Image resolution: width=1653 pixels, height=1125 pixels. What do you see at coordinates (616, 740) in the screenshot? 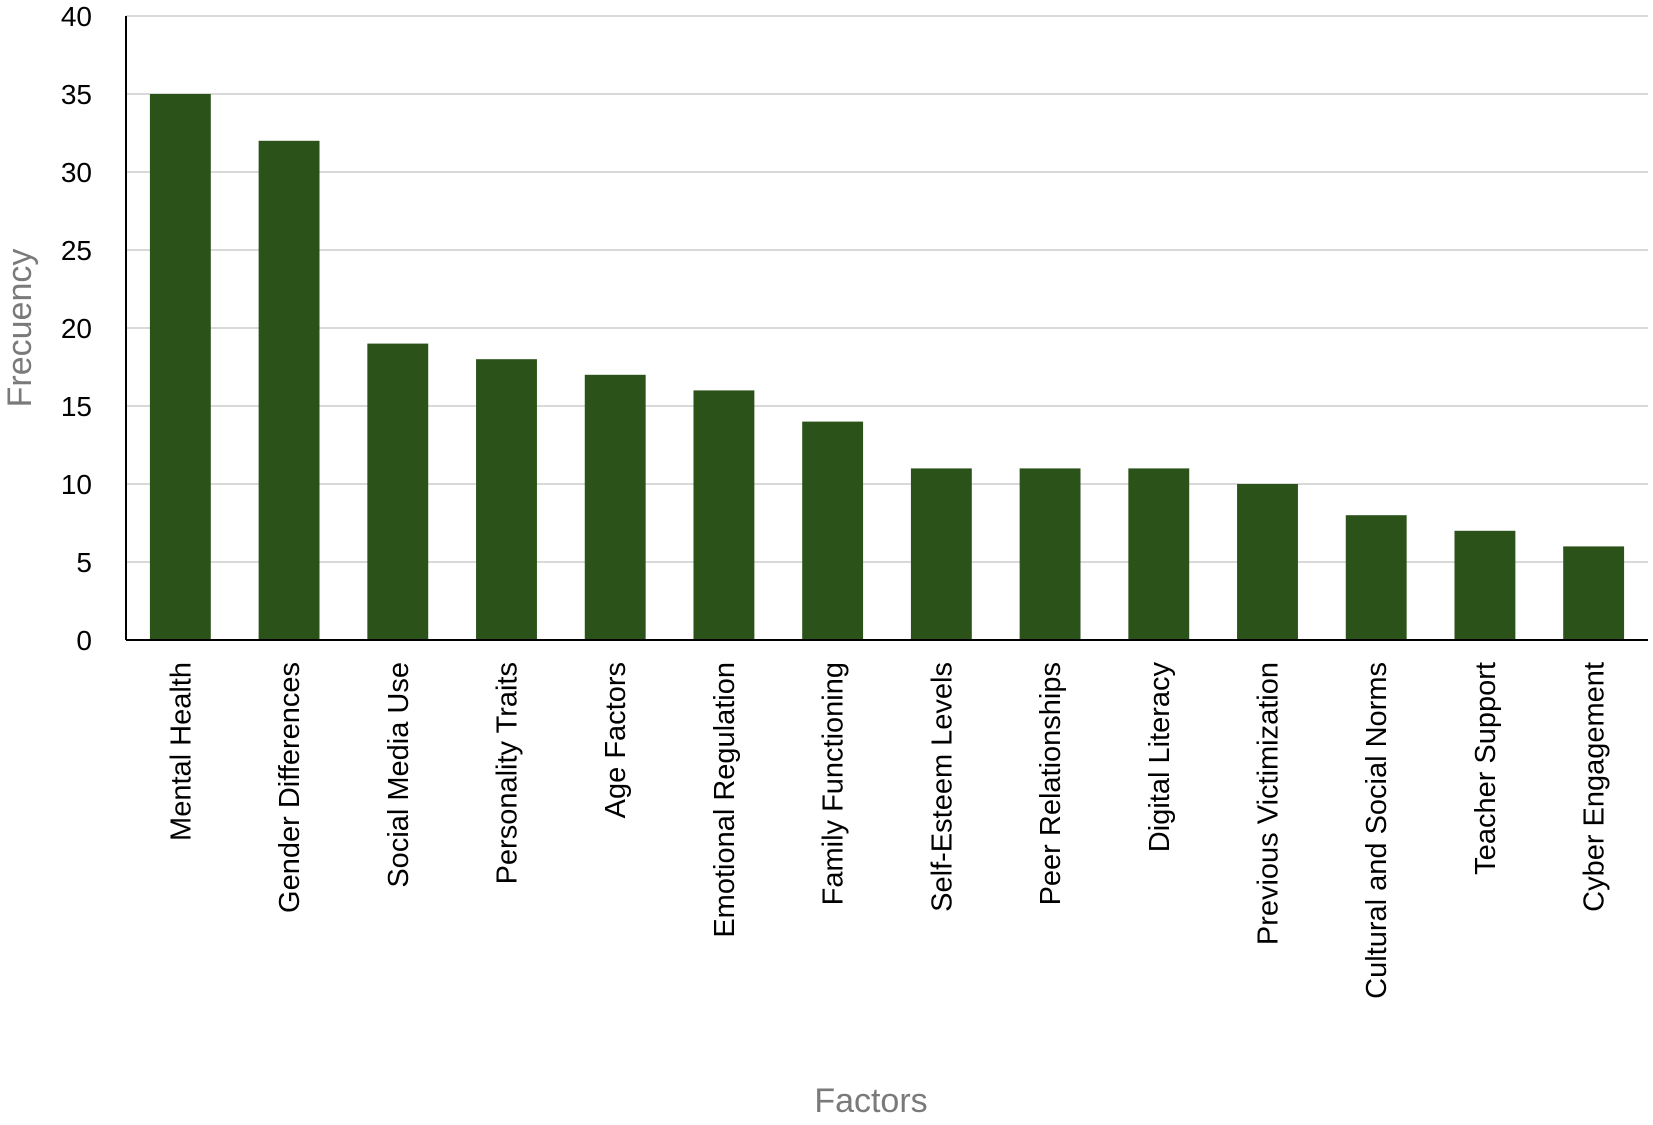
I see `x-tick-label: Age Factors` at bounding box center [616, 740].